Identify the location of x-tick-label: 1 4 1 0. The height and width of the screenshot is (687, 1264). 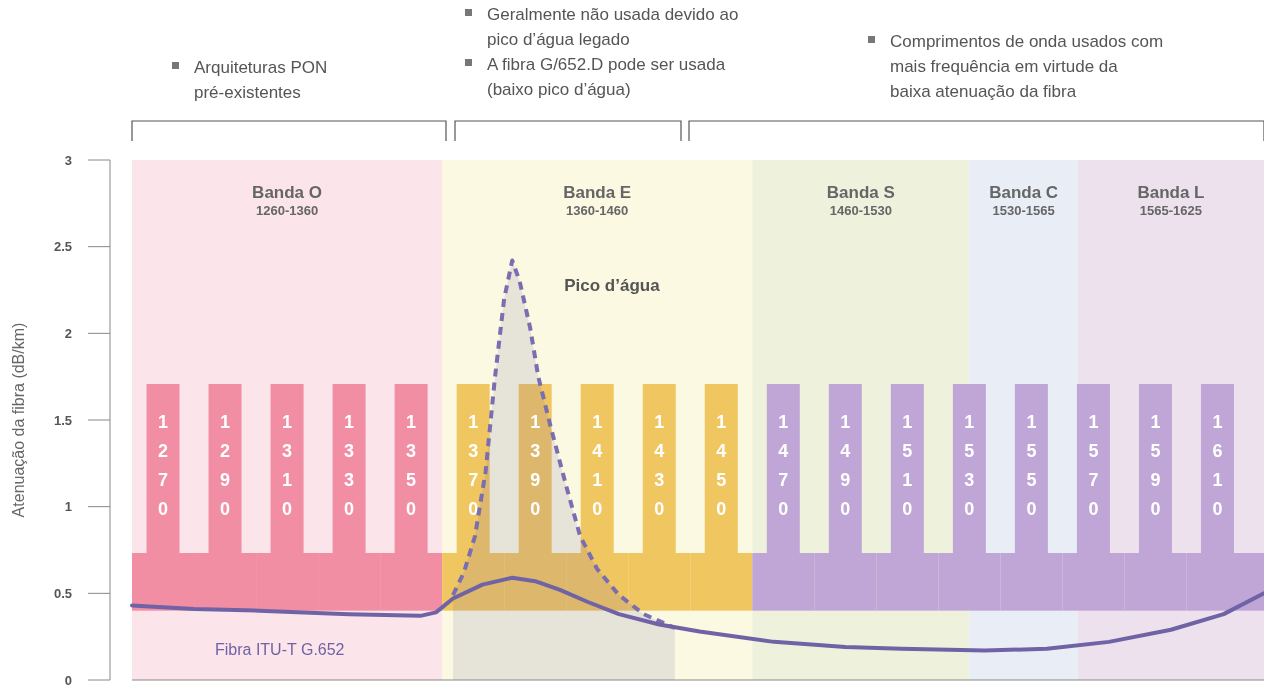
(597, 465).